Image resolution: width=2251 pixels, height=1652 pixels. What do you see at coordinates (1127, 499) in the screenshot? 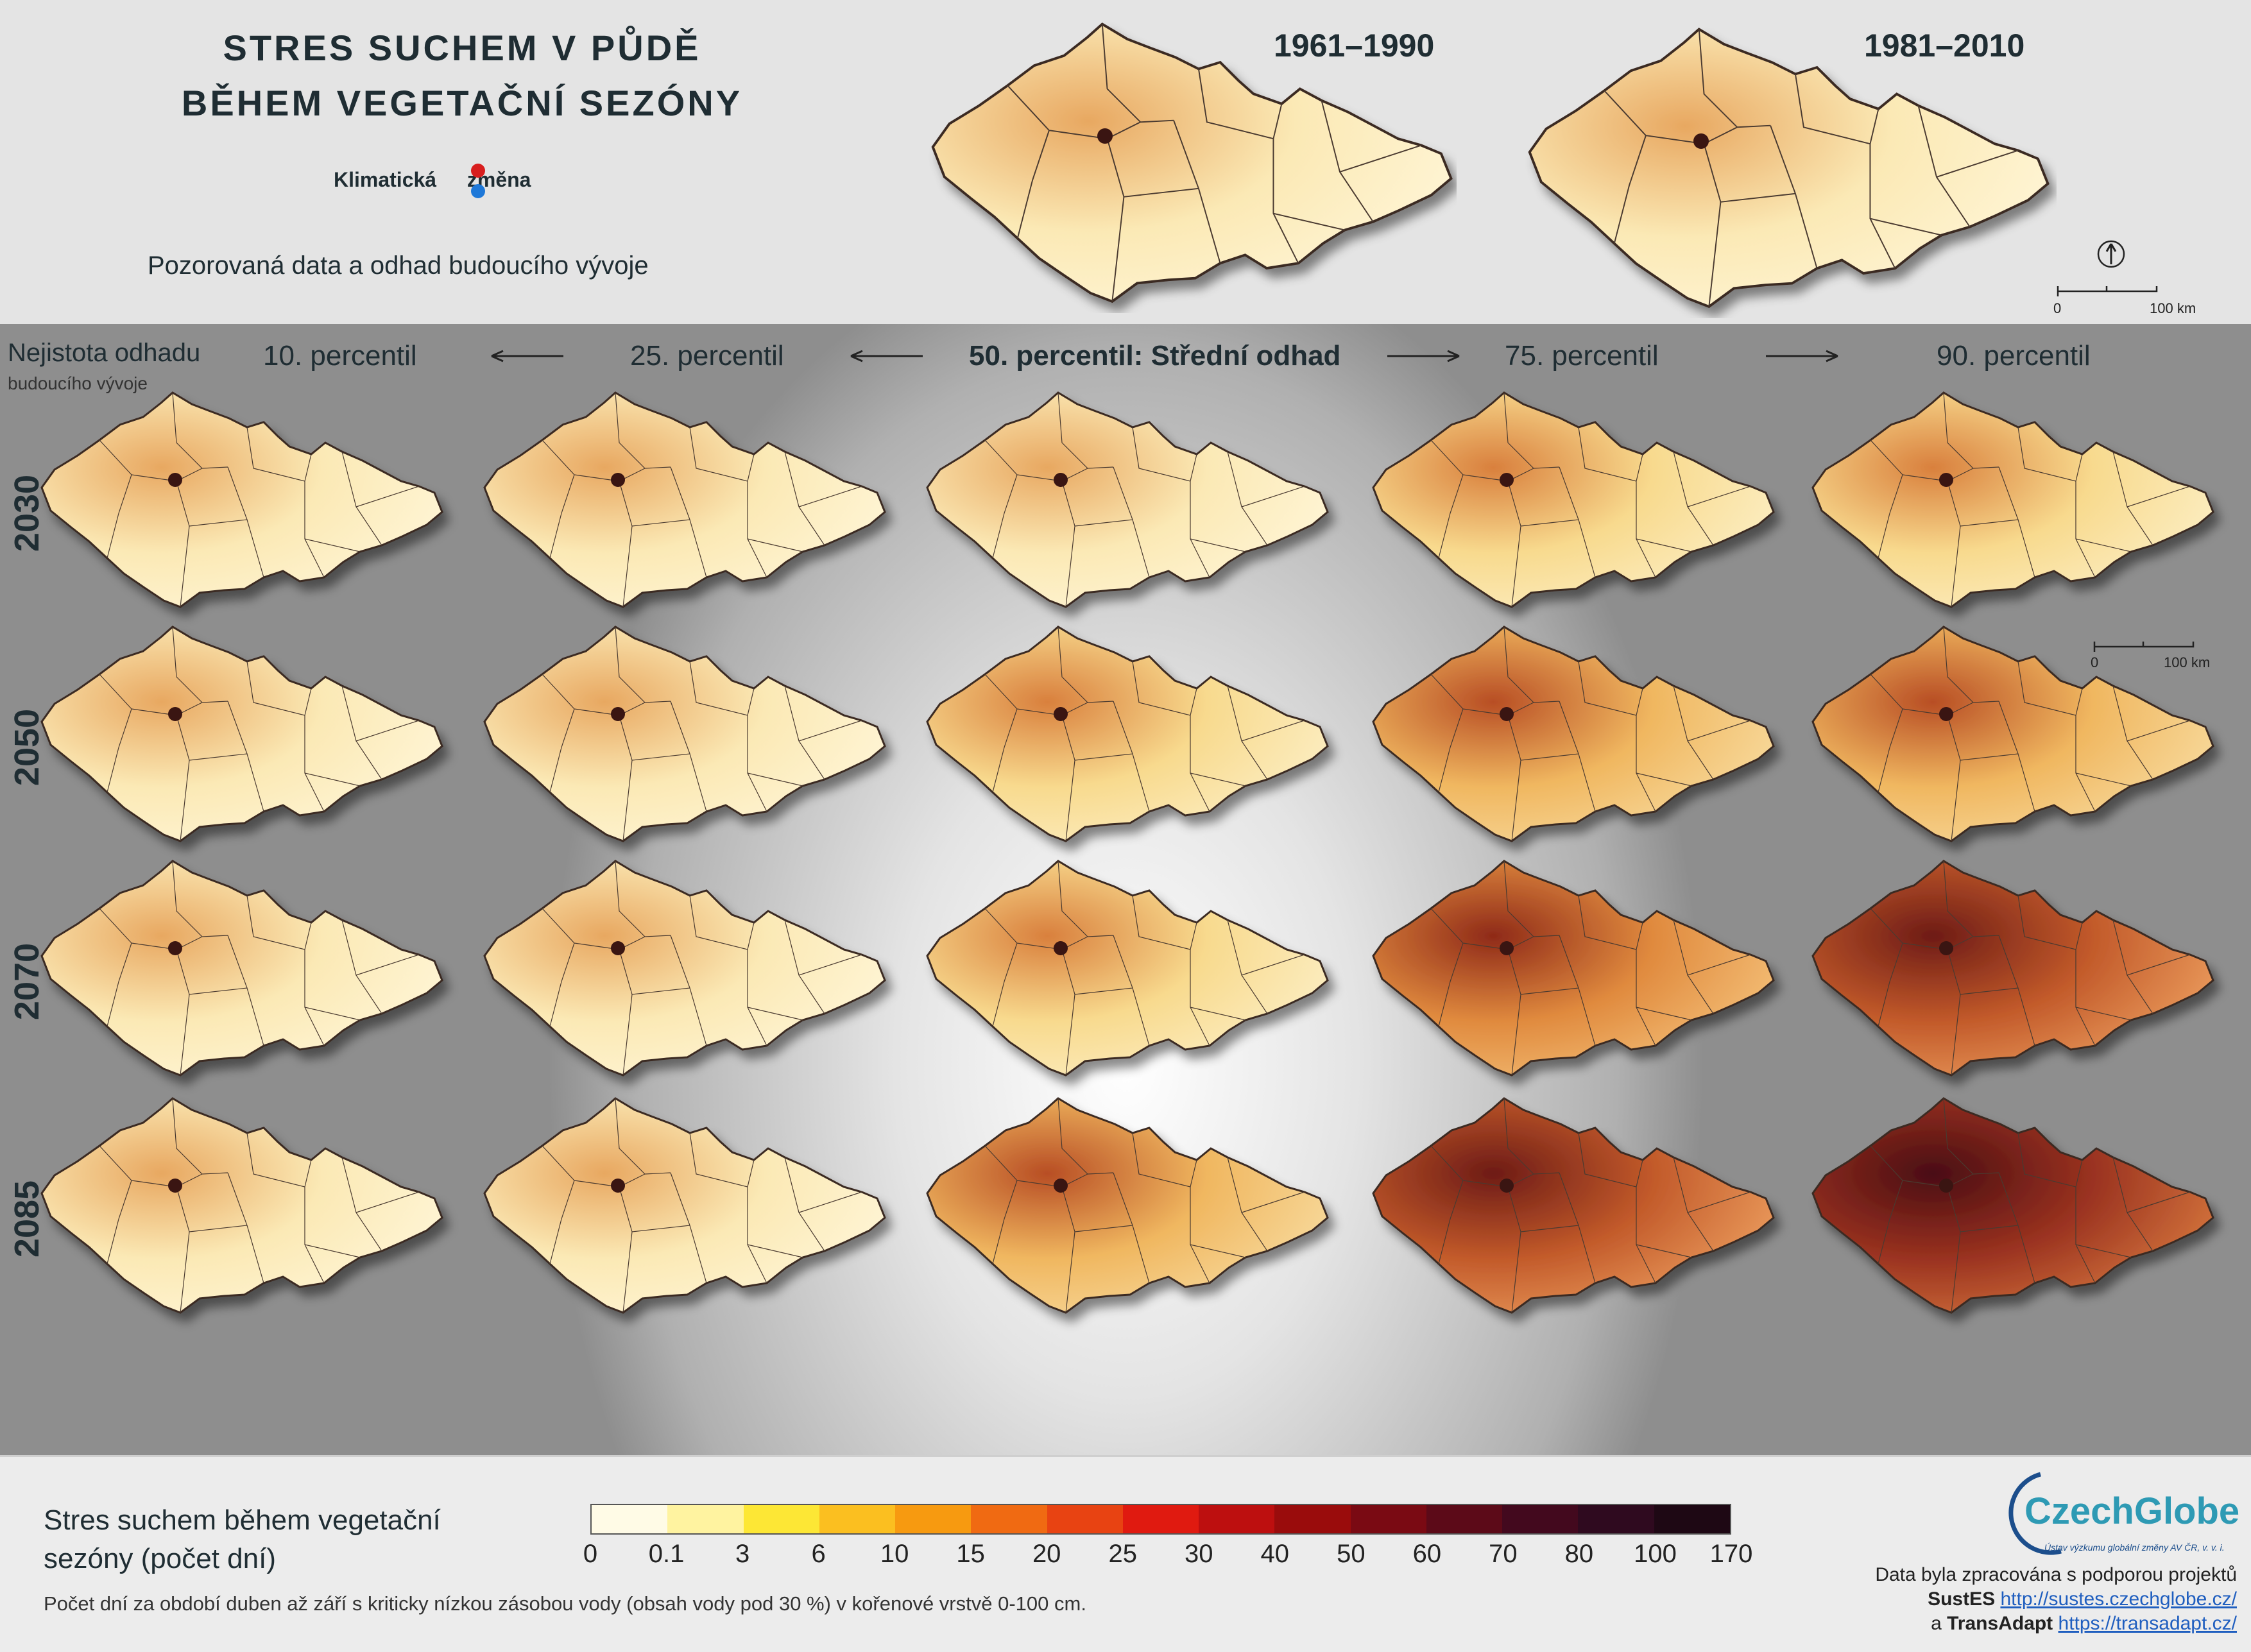
I see `map-2030-50p` at bounding box center [1127, 499].